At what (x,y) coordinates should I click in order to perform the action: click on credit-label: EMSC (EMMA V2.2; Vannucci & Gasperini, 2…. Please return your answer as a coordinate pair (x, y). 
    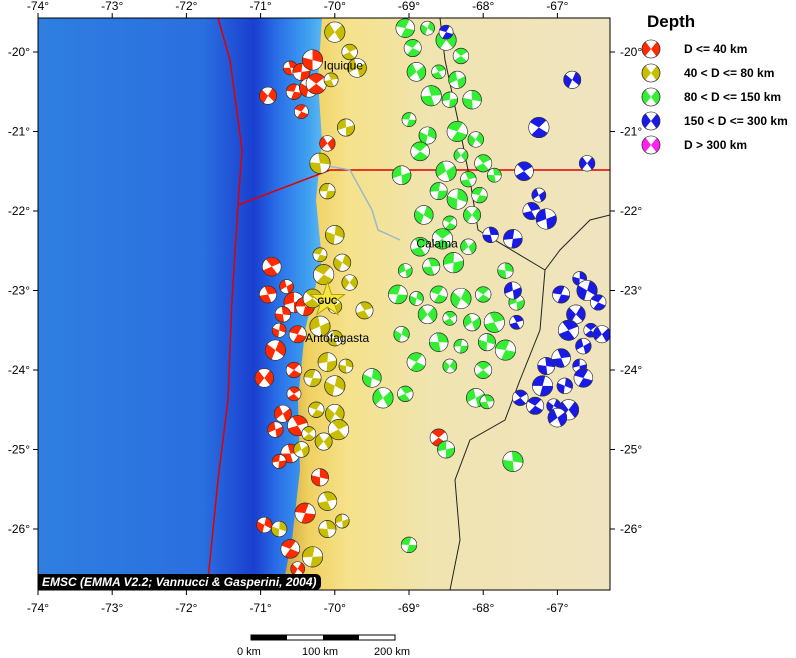
    Looking at the image, I should click on (179, 582).